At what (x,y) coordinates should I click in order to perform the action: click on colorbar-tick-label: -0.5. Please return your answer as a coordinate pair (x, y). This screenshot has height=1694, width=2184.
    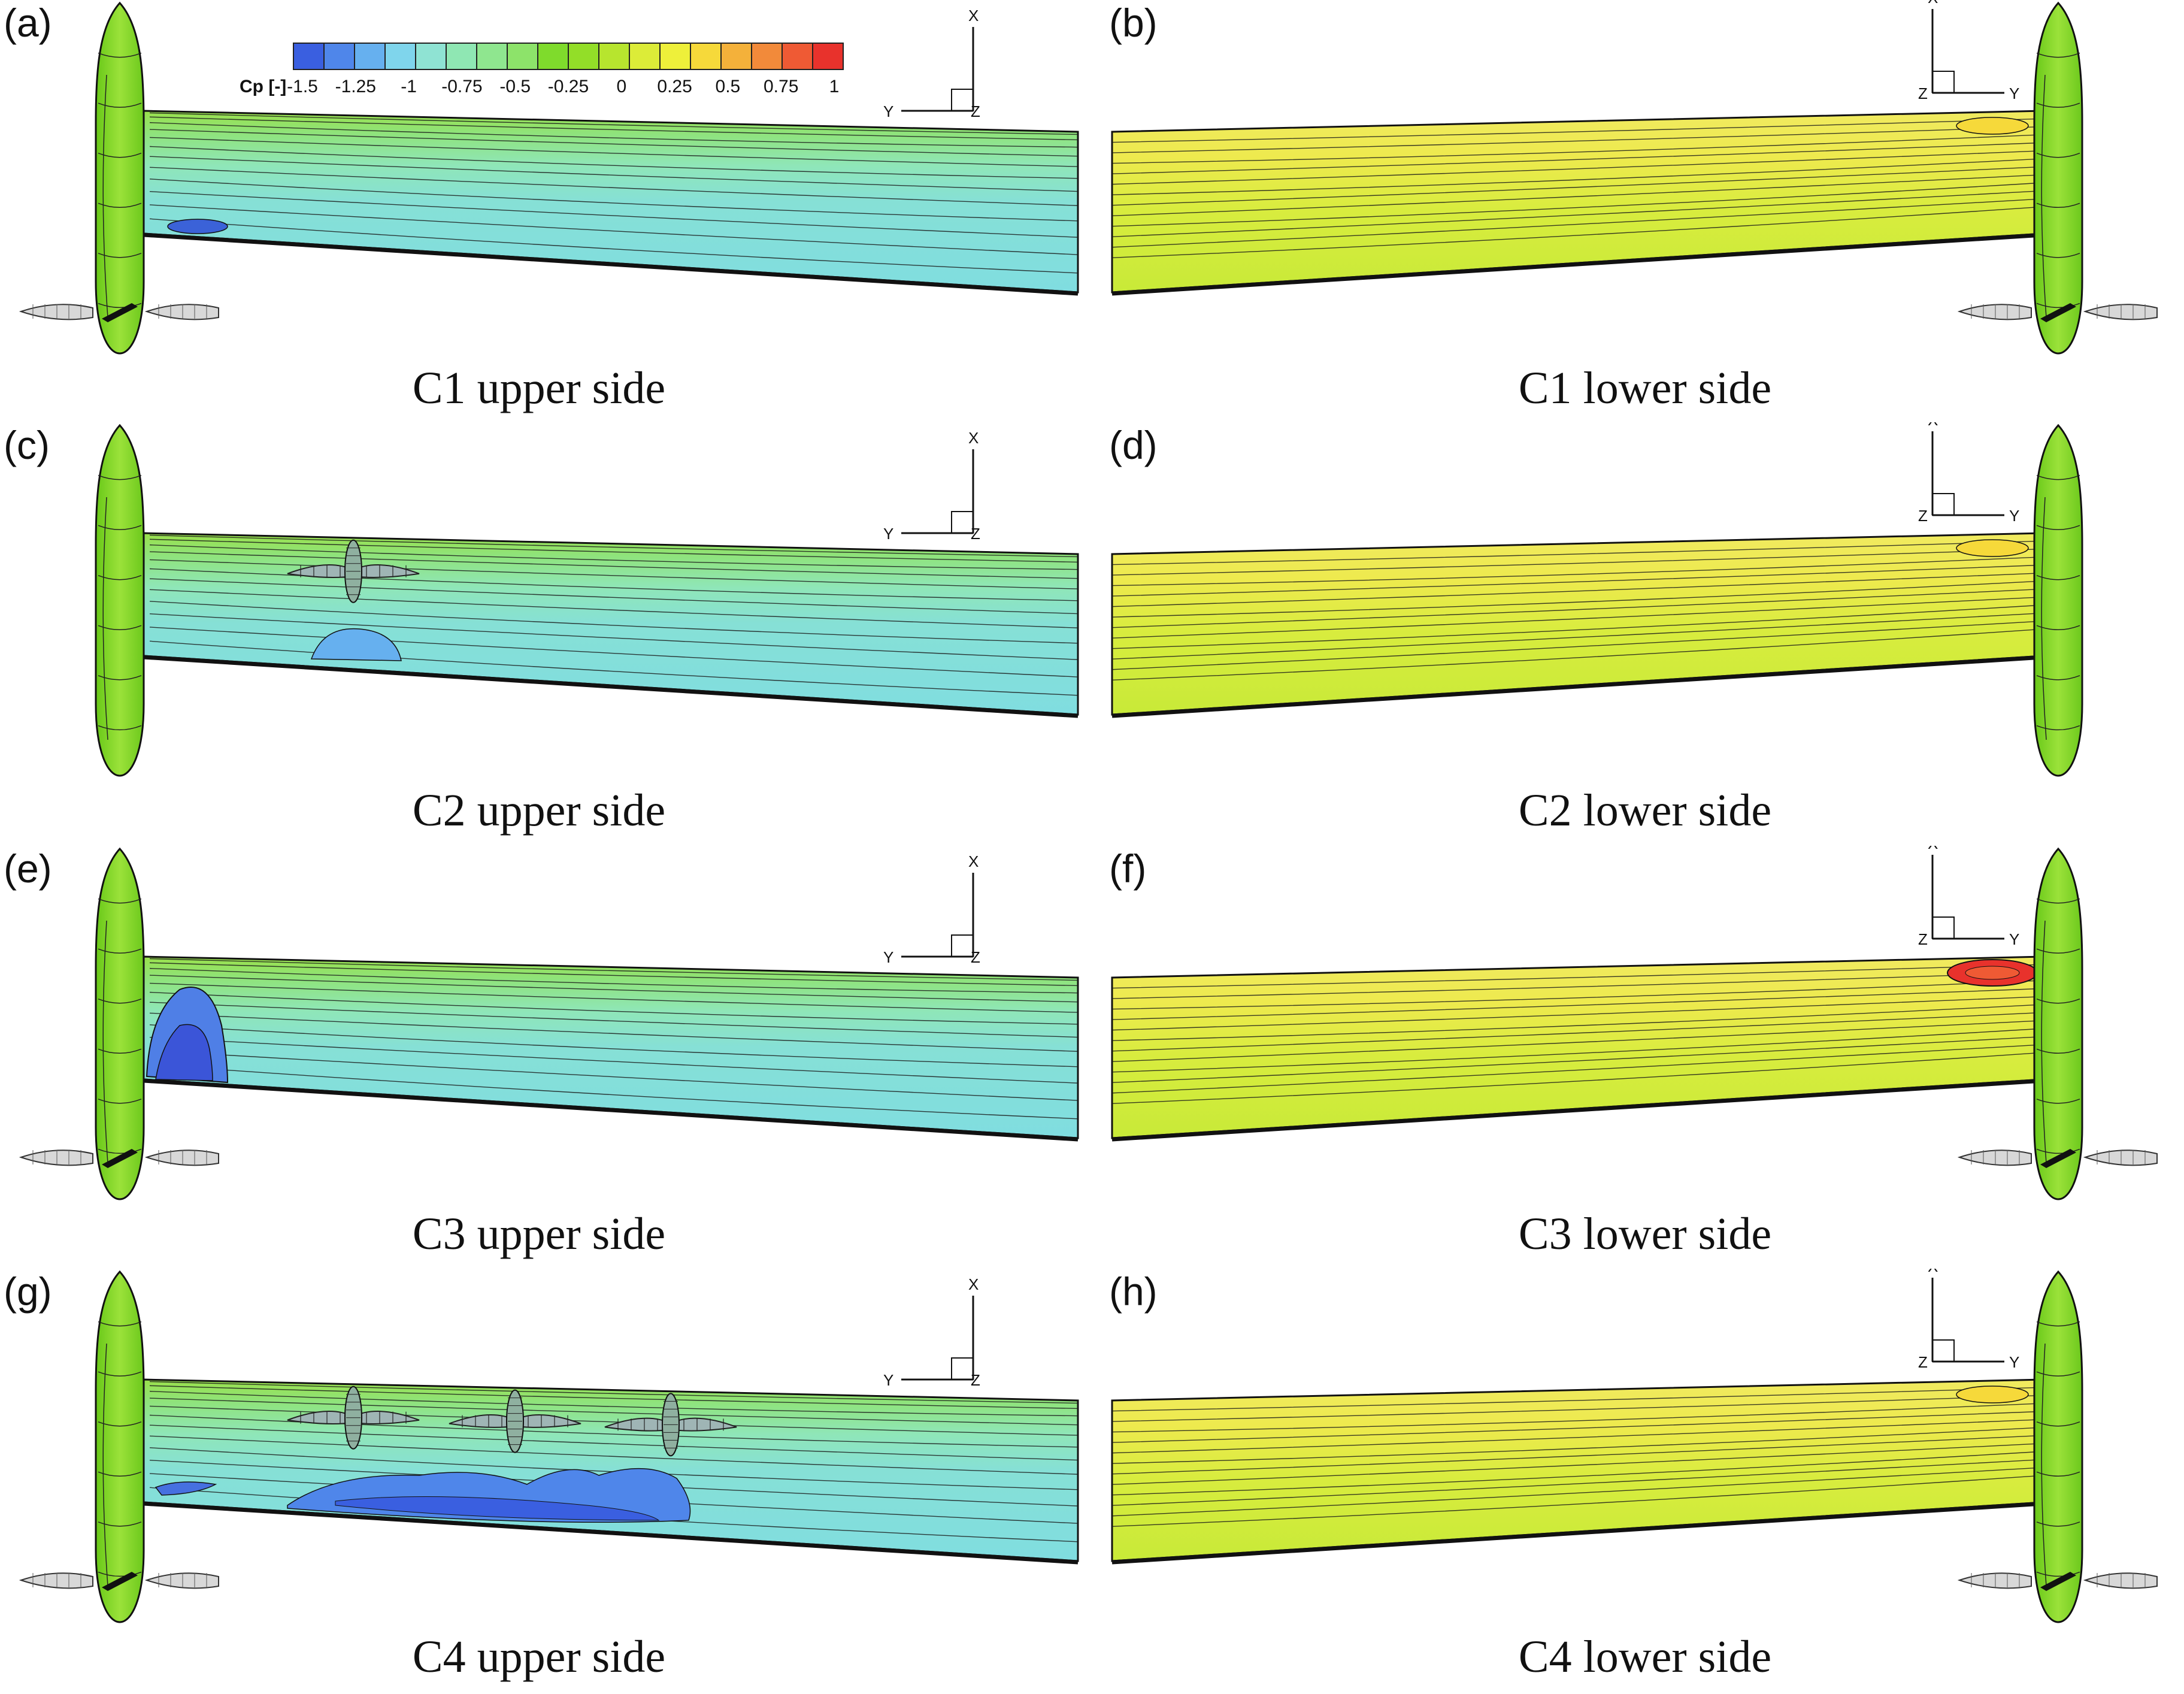
    Looking at the image, I should click on (515, 86).